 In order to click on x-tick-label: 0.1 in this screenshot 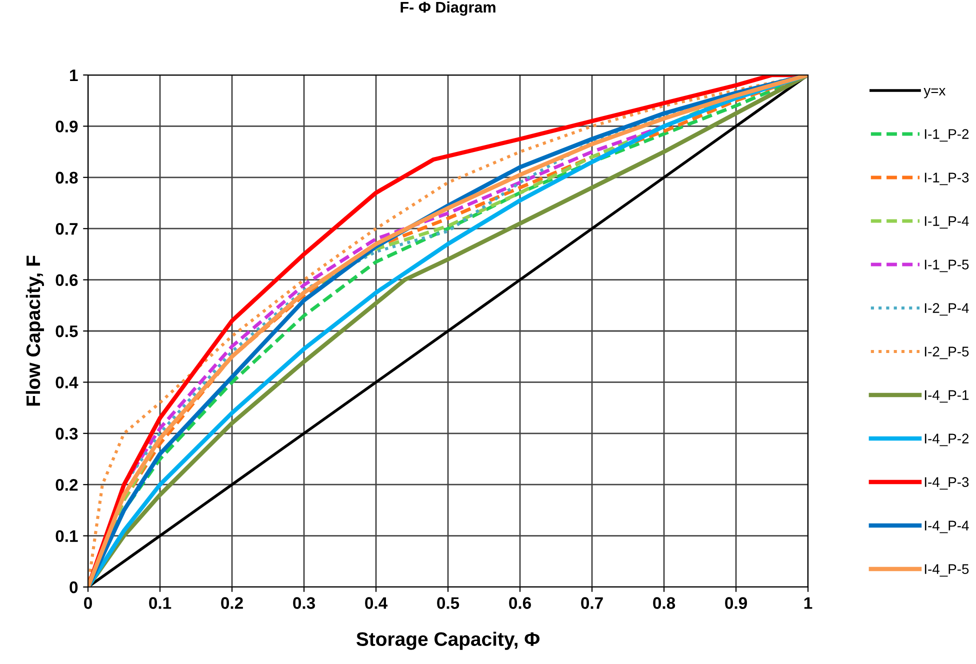, I will do `click(160, 603)`.